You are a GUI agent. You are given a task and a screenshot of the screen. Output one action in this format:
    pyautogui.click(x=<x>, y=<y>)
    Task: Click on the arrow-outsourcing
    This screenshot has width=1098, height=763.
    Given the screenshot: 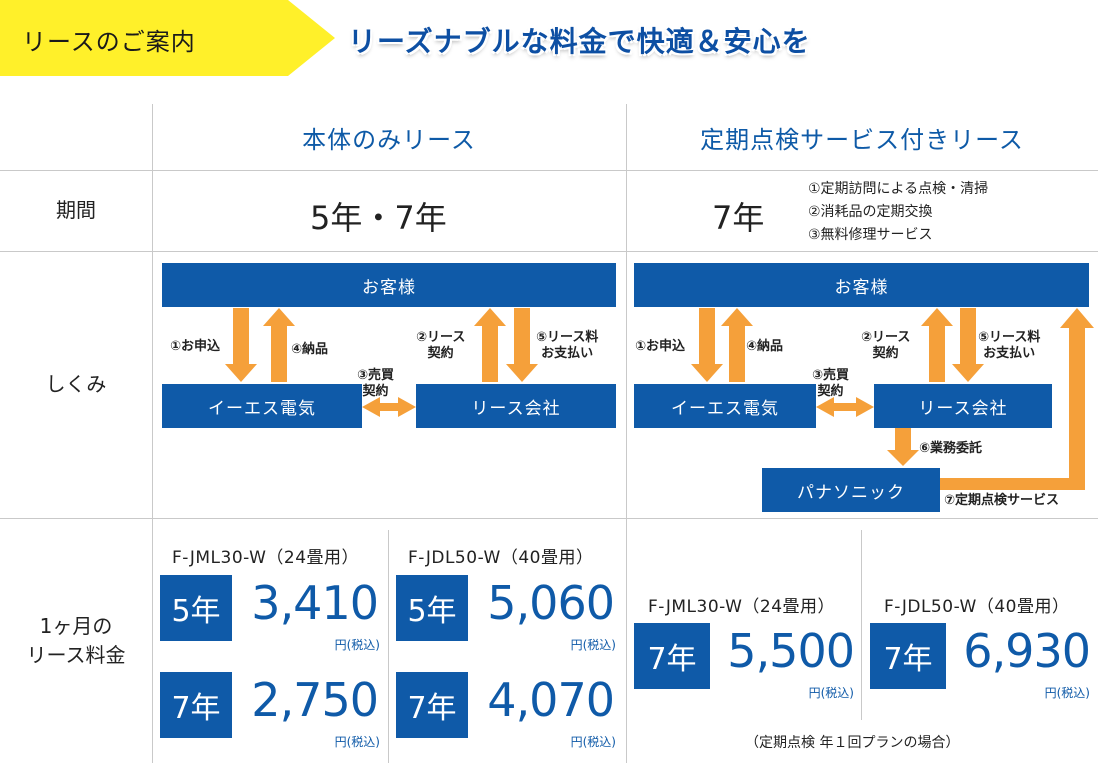 What is the action you would take?
    pyautogui.click(x=903, y=447)
    